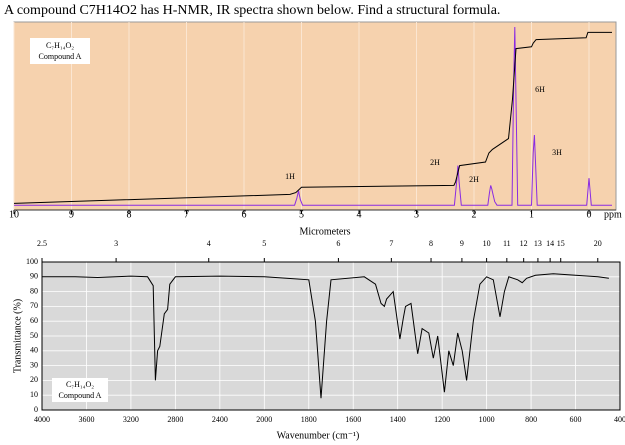 This screenshot has width=625, height=445. I want to click on x-tick-label: 1200, so click(442, 419).